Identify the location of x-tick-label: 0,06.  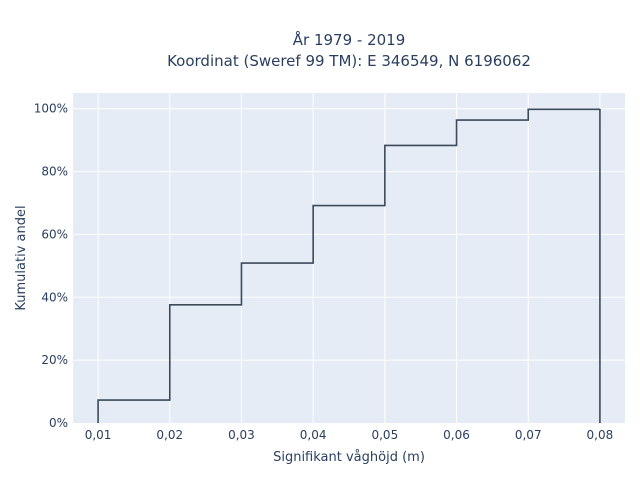
(456, 435).